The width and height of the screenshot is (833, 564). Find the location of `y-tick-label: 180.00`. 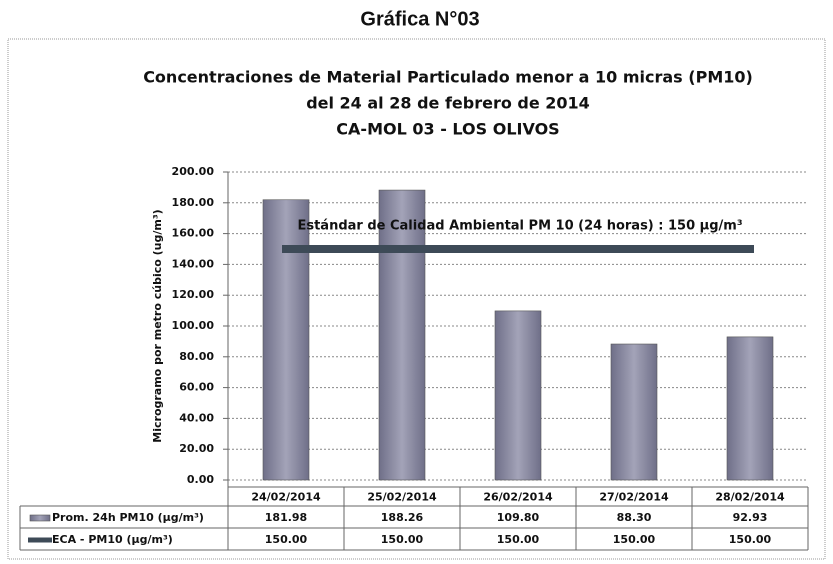

y-tick-label: 180.00 is located at coordinates (193, 202).